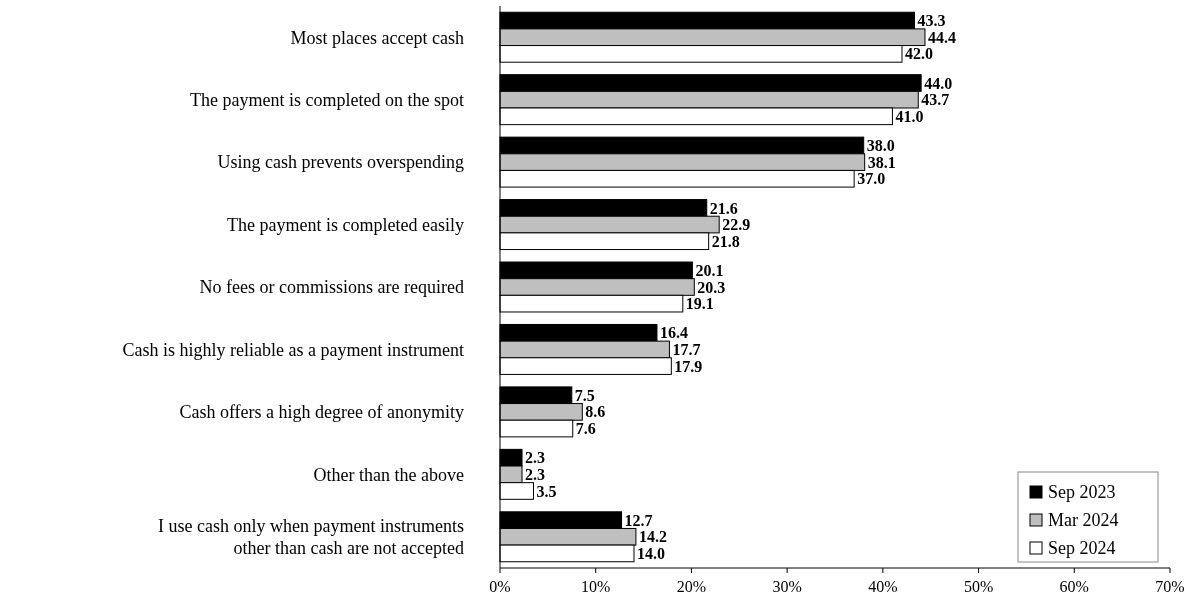  What do you see at coordinates (652, 537) in the screenshot?
I see `data-label: 14.2` at bounding box center [652, 537].